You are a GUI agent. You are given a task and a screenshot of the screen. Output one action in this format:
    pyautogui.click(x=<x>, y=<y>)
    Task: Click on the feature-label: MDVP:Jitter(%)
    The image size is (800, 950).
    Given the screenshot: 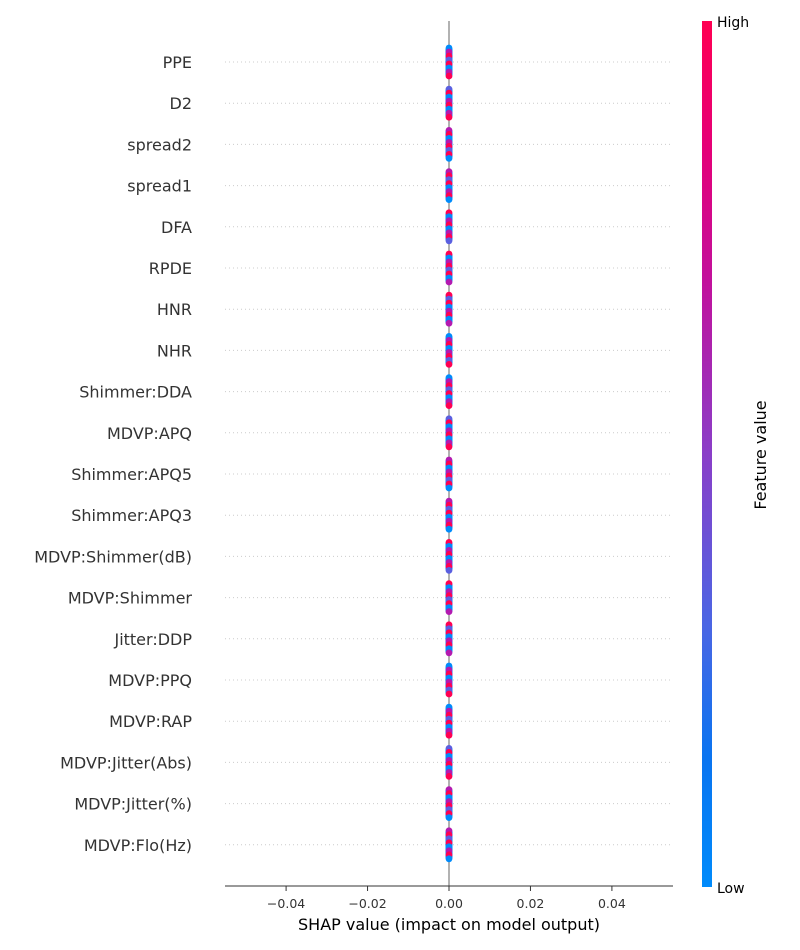 What is the action you would take?
    pyautogui.click(x=133, y=804)
    